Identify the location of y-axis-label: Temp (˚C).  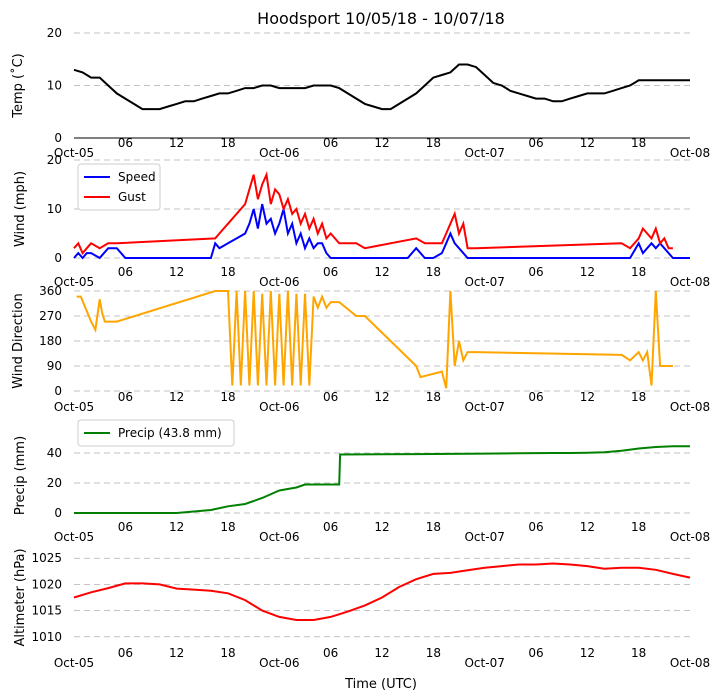
(18, 86).